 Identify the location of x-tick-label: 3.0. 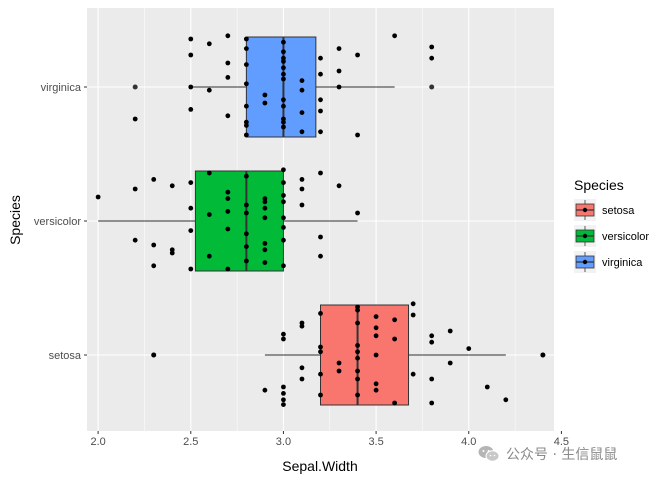
(283, 442).